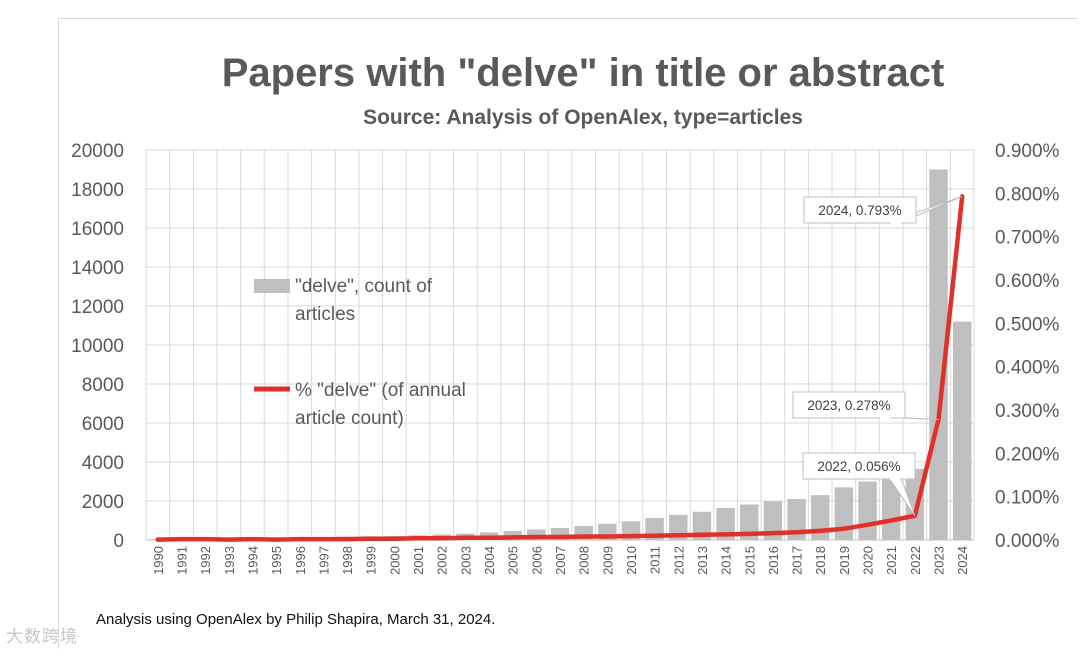  Describe the element at coordinates (349, 418) in the screenshot. I see `legend-line-label-2: article count)` at that location.